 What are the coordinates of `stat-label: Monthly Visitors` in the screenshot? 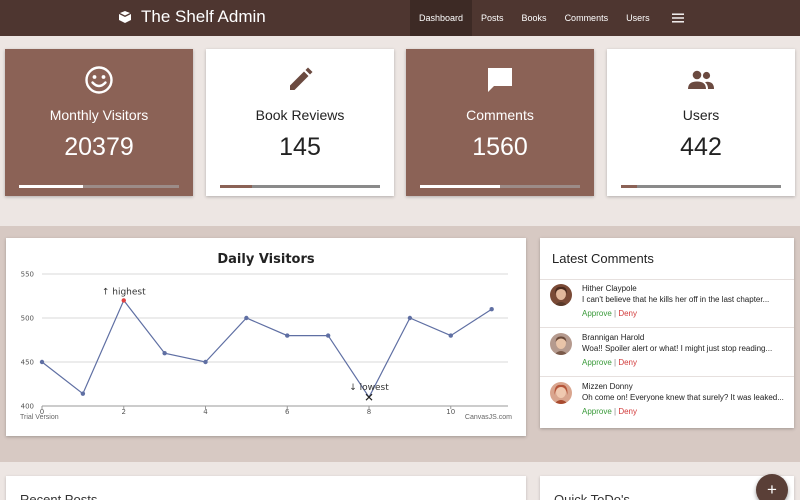 It's located at (99, 115).